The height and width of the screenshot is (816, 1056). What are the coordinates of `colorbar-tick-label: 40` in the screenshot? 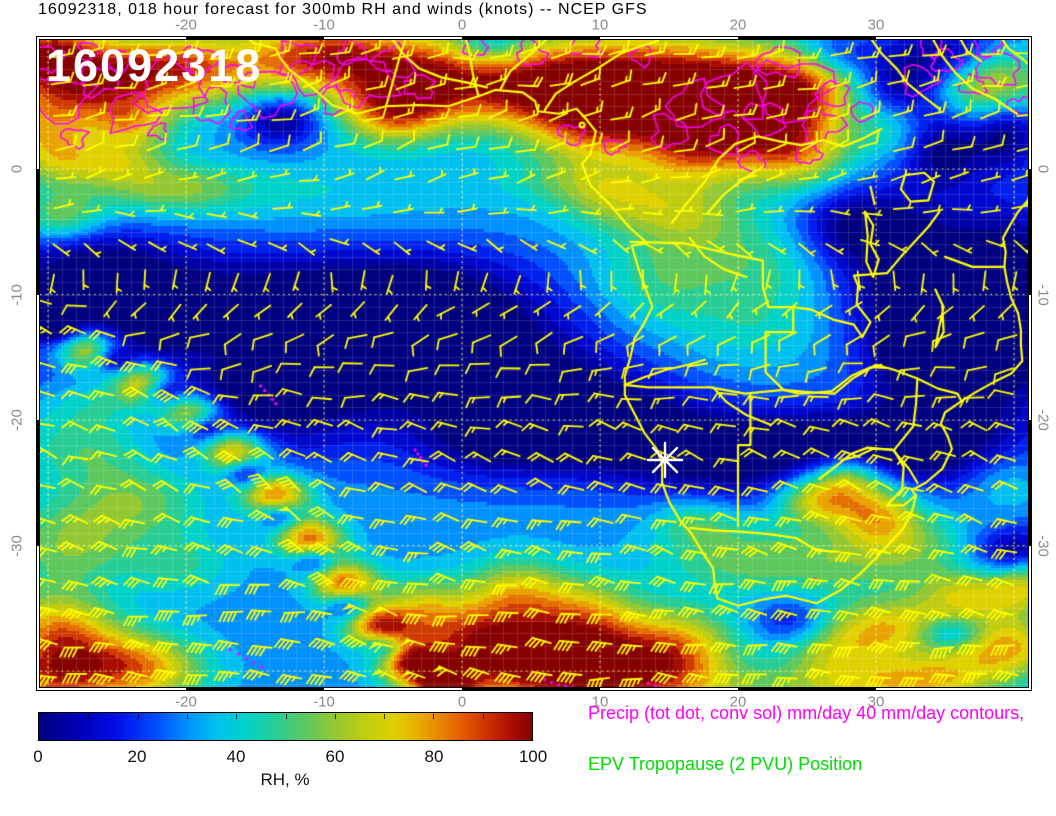 It's located at (236, 756).